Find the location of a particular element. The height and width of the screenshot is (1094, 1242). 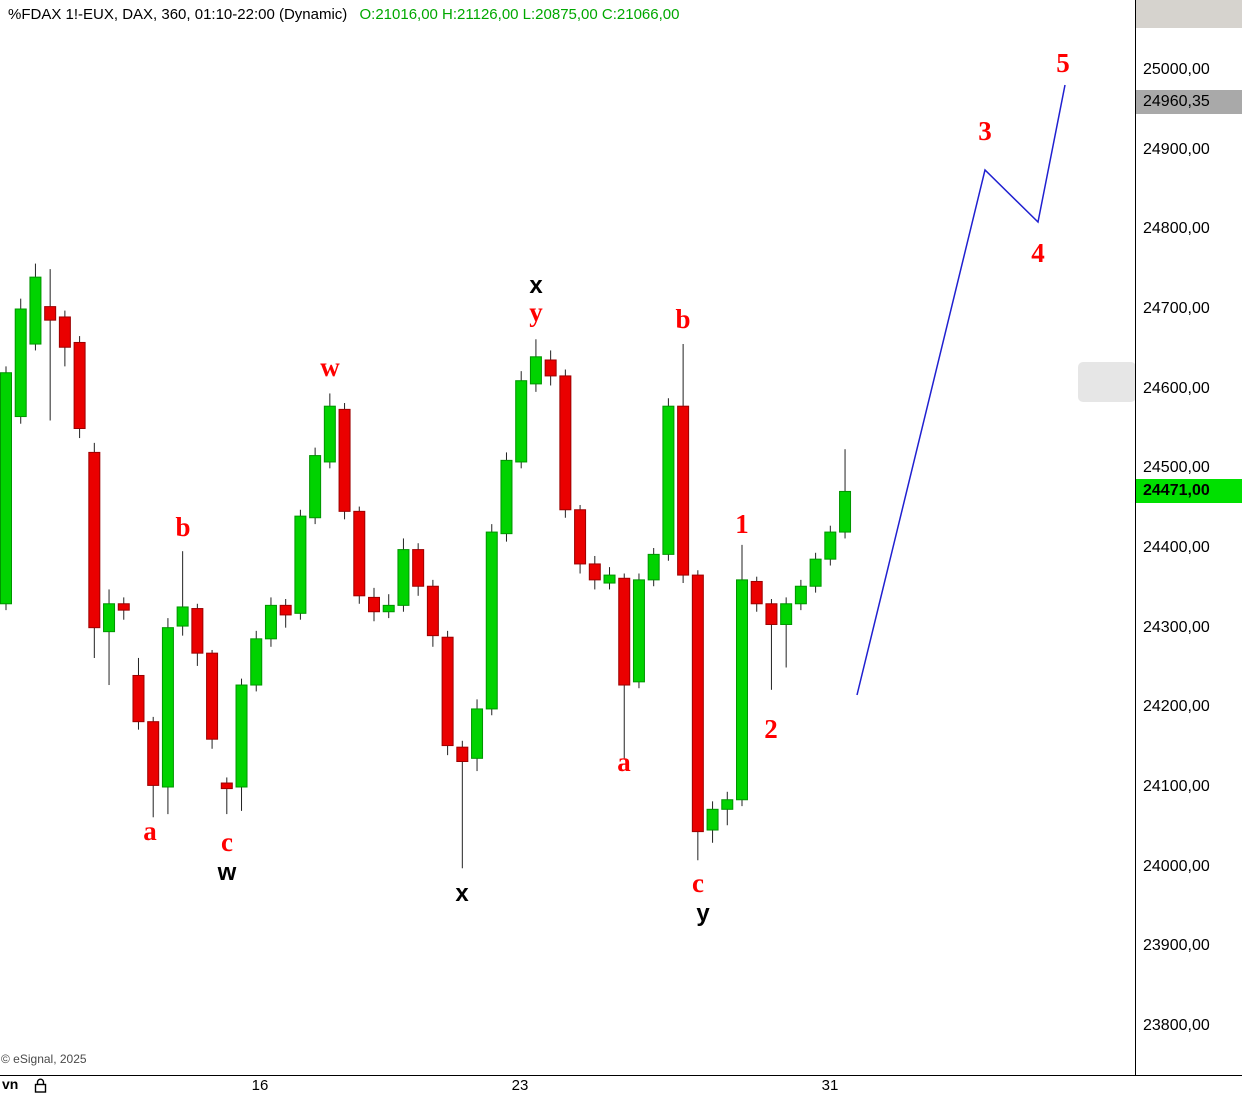

upper-price-box: 24960,35 is located at coordinates (1189, 101).